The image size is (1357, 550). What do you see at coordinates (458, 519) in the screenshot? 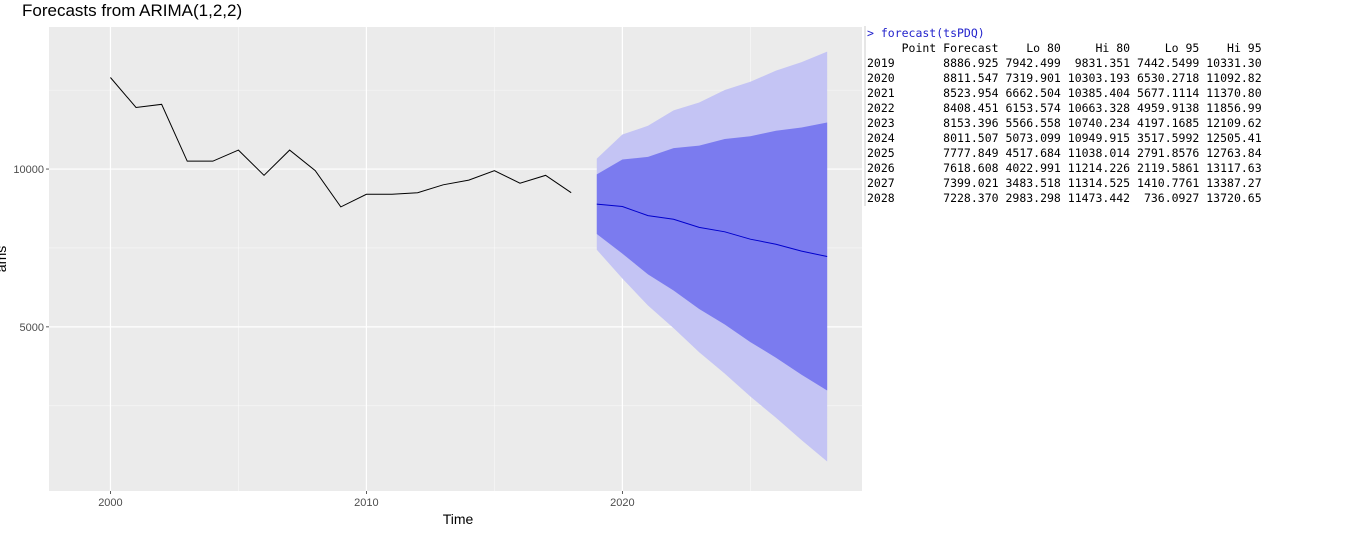
I see `x-axis-title: Time` at bounding box center [458, 519].